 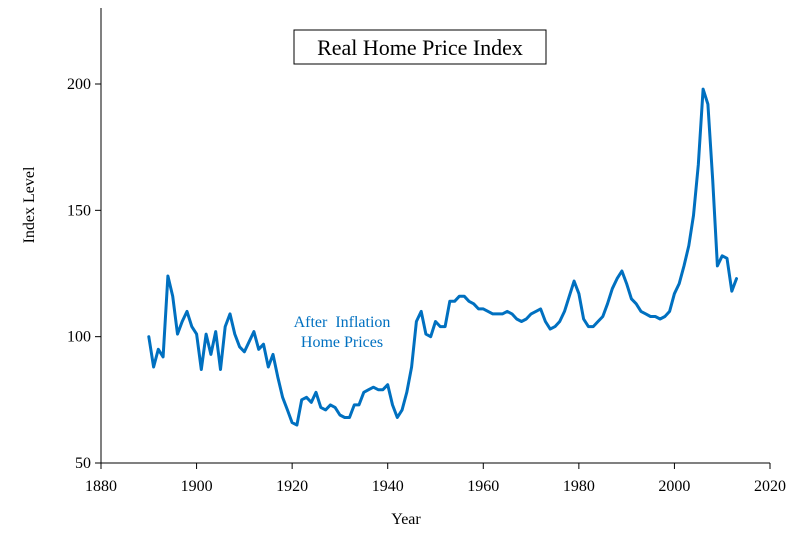 What do you see at coordinates (770, 486) in the screenshot?
I see `x-tick-label: 2020` at bounding box center [770, 486].